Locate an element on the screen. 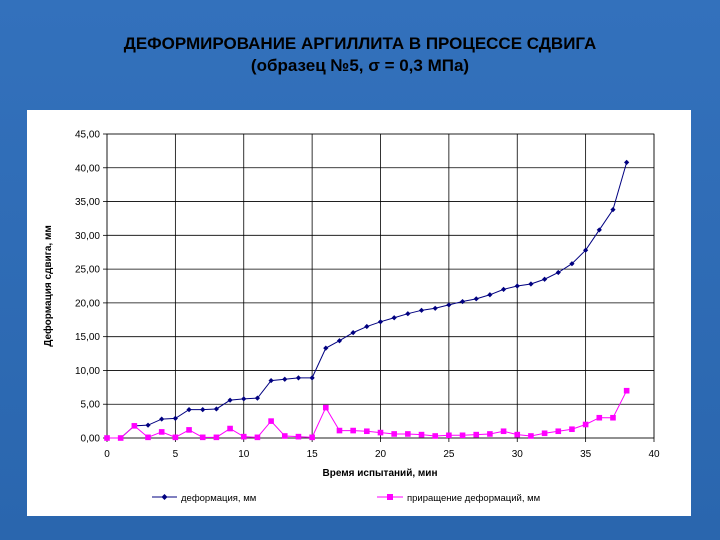  x-tick-label: 15 is located at coordinates (313, 454).